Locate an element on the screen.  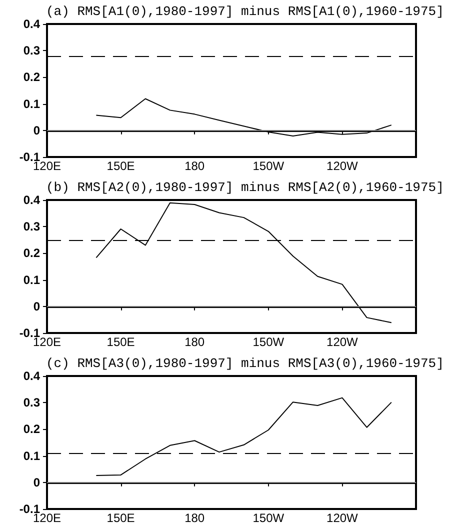
chart-title: (c) RMS[A3(0),1980-1997] minus RMS[A3(0),1960-1975] is located at coordinates (245, 363).